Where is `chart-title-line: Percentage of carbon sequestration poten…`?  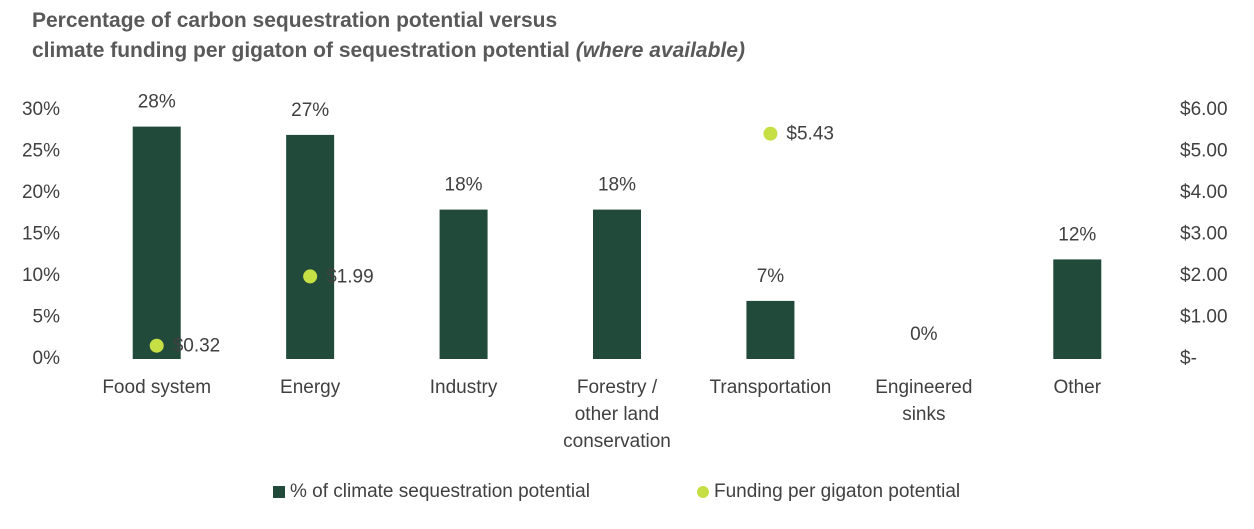
chart-title-line: Percentage of carbon sequestration poten… is located at coordinates (294, 20).